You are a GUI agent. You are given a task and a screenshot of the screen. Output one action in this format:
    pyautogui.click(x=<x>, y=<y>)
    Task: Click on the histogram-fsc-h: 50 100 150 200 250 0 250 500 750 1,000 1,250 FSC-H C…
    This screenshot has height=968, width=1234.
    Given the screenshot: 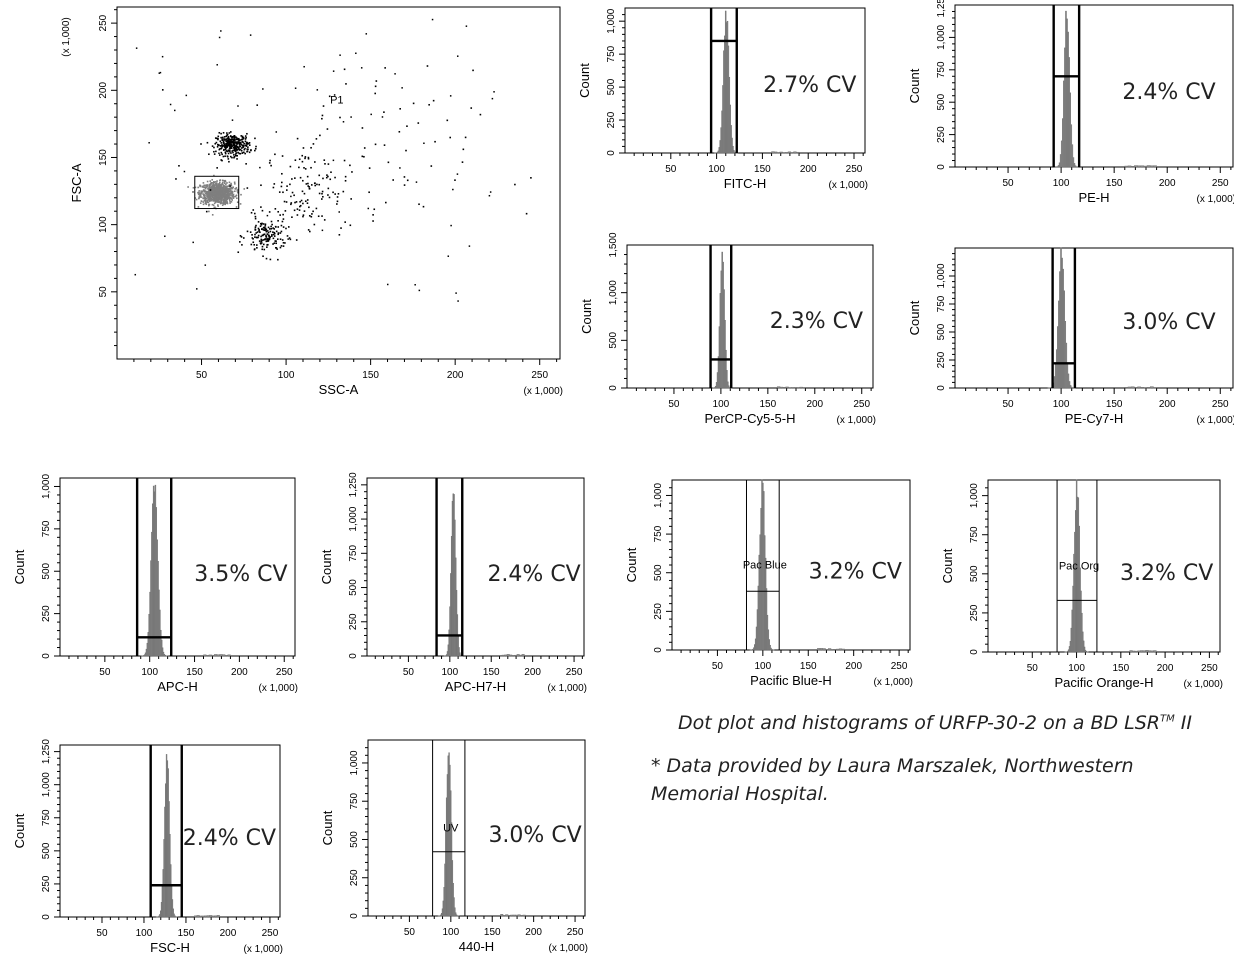 What is the action you would take?
    pyautogui.click(x=147, y=847)
    